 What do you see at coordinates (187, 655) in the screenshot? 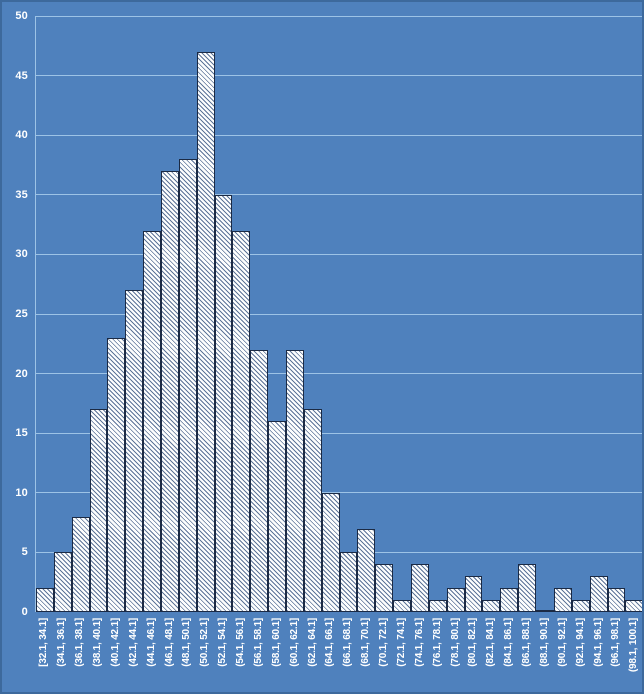
I see `x-axis-tick: (48.1, 50.1]` at bounding box center [187, 655].